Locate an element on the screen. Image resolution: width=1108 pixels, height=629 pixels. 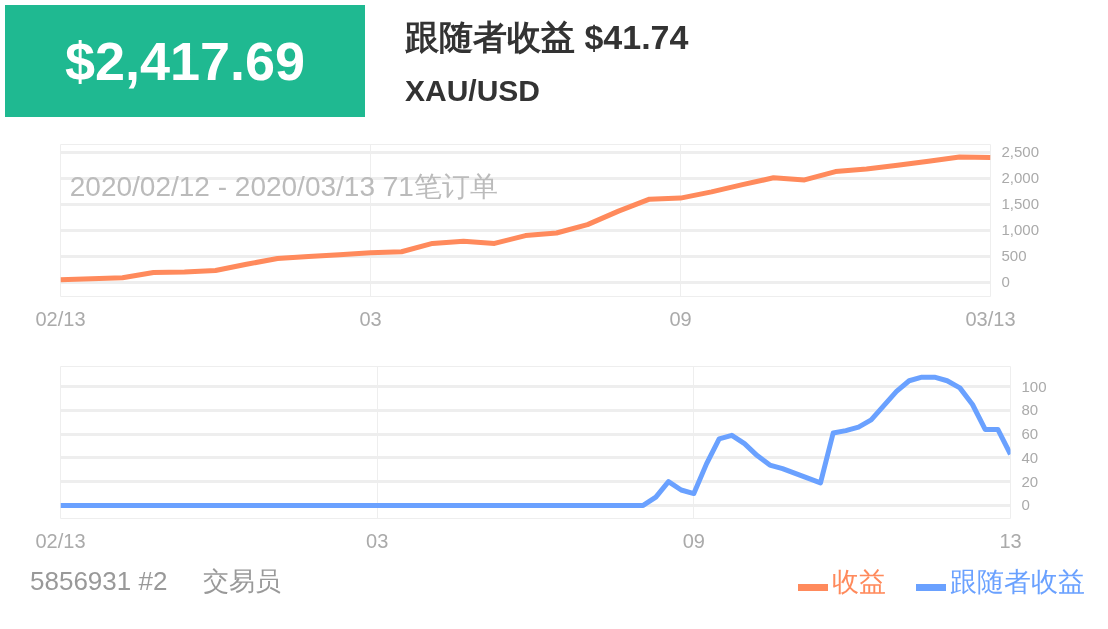
chart-title: 跟随者收益 $41.74 is located at coordinates (547, 37).